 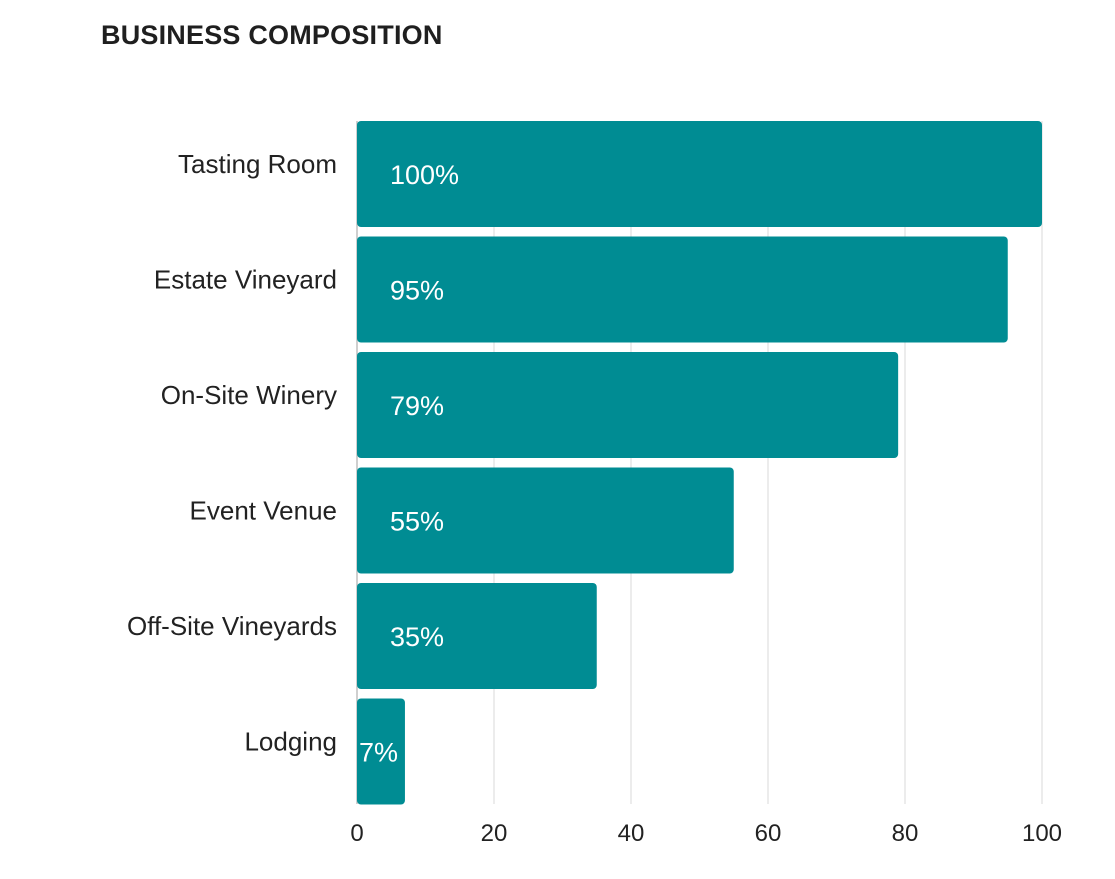 What do you see at coordinates (417, 291) in the screenshot?
I see `data-label-estate-vineyard: 95%` at bounding box center [417, 291].